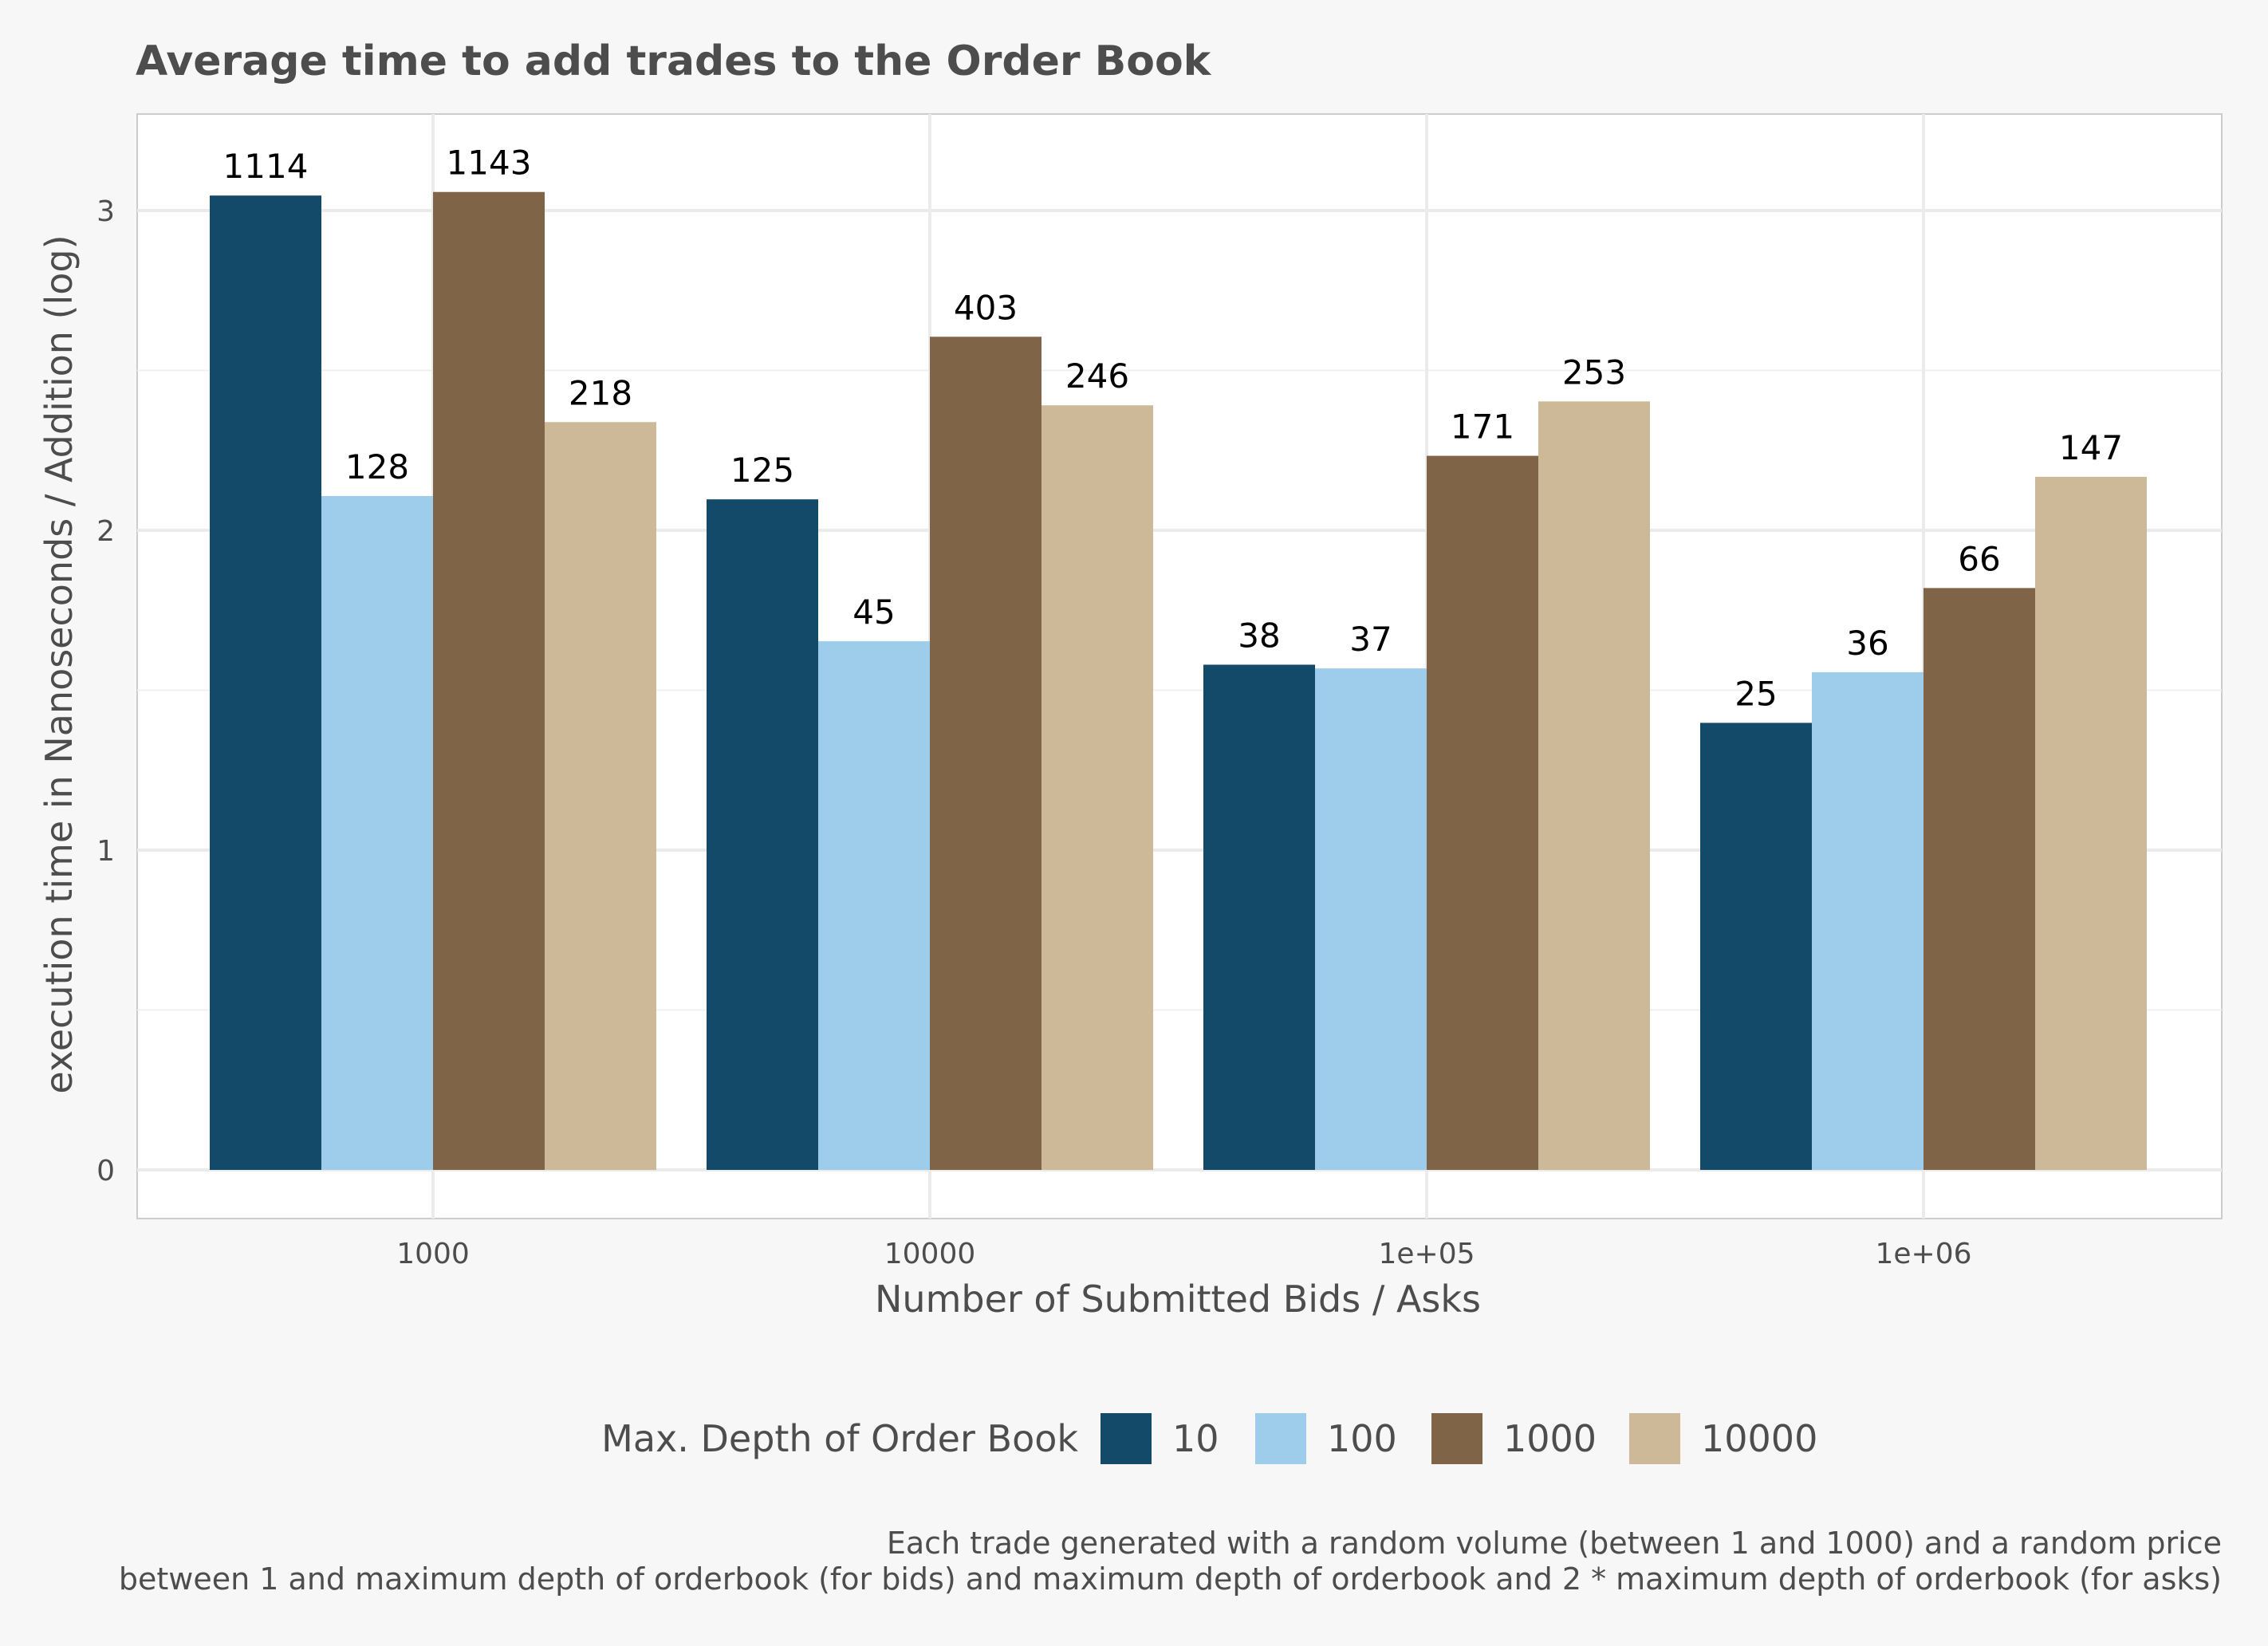 The image size is (2268, 1646). What do you see at coordinates (2091, 447) in the screenshot?
I see `bar-value-label: 147` at bounding box center [2091, 447].